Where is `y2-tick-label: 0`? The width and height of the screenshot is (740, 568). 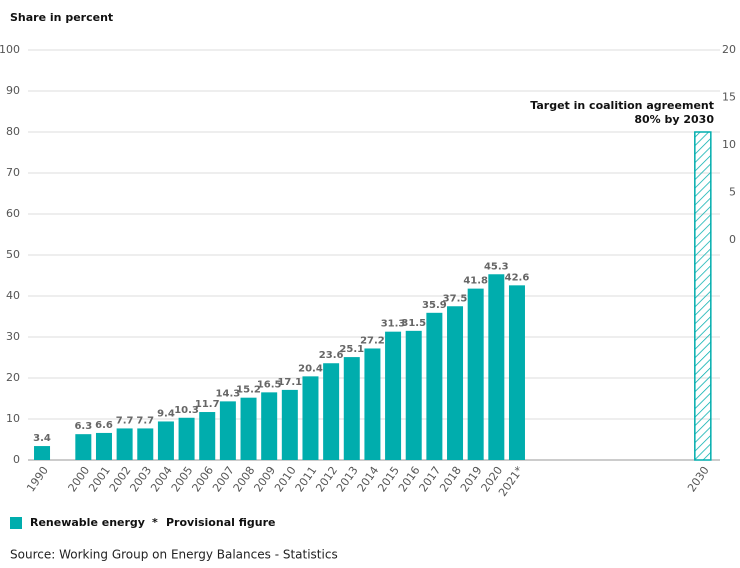
y2-tick-label: 0 is located at coordinates (732, 239).